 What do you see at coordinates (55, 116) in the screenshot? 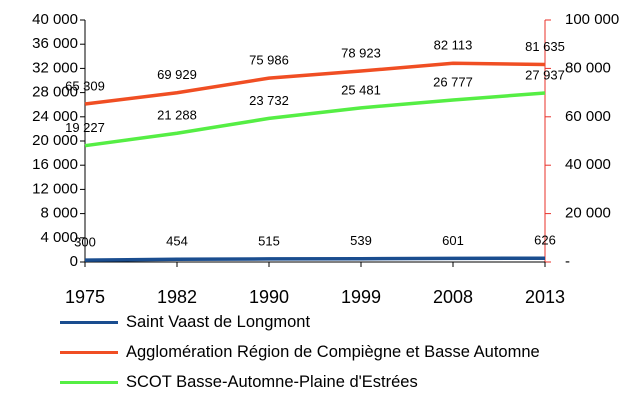
I see `y-tick-label: 24 000` at bounding box center [55, 116].